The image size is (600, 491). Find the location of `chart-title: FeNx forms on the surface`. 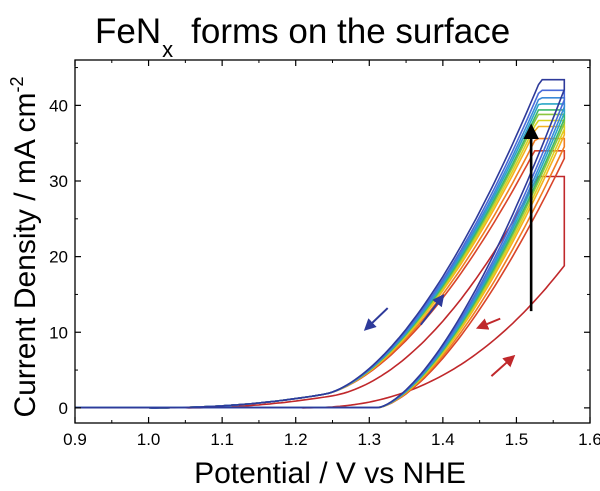

chart-title: FeNx forms on the surface is located at coordinates (303, 37).